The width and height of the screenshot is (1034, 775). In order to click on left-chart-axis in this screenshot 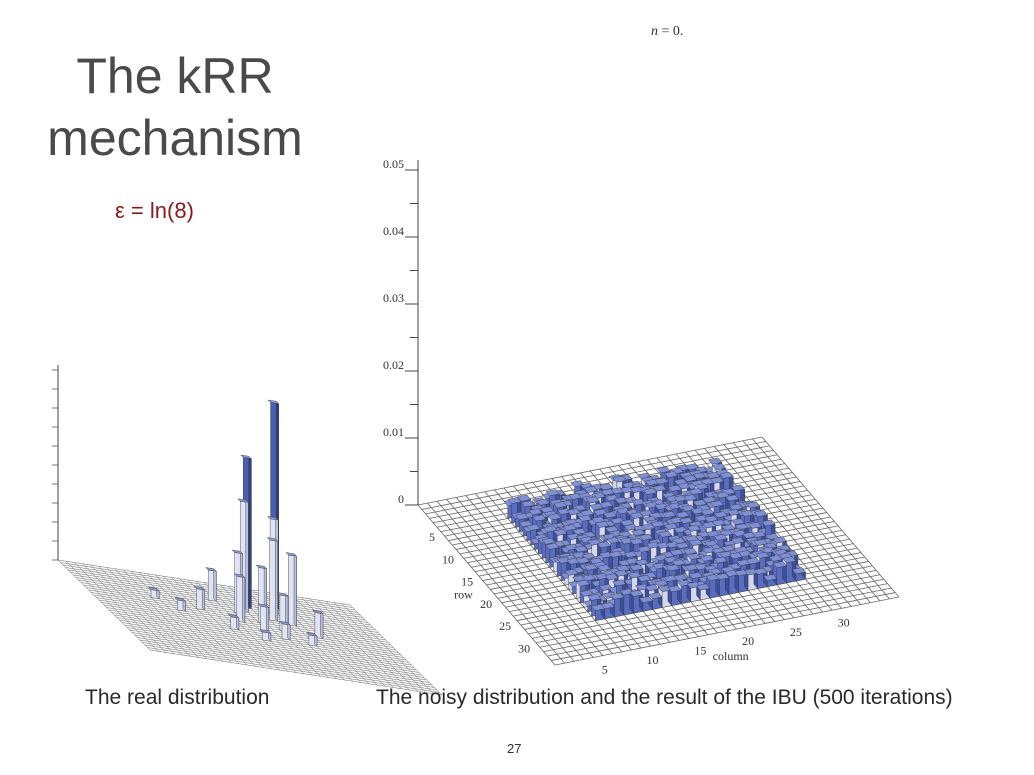, I will do `click(55, 463)`.